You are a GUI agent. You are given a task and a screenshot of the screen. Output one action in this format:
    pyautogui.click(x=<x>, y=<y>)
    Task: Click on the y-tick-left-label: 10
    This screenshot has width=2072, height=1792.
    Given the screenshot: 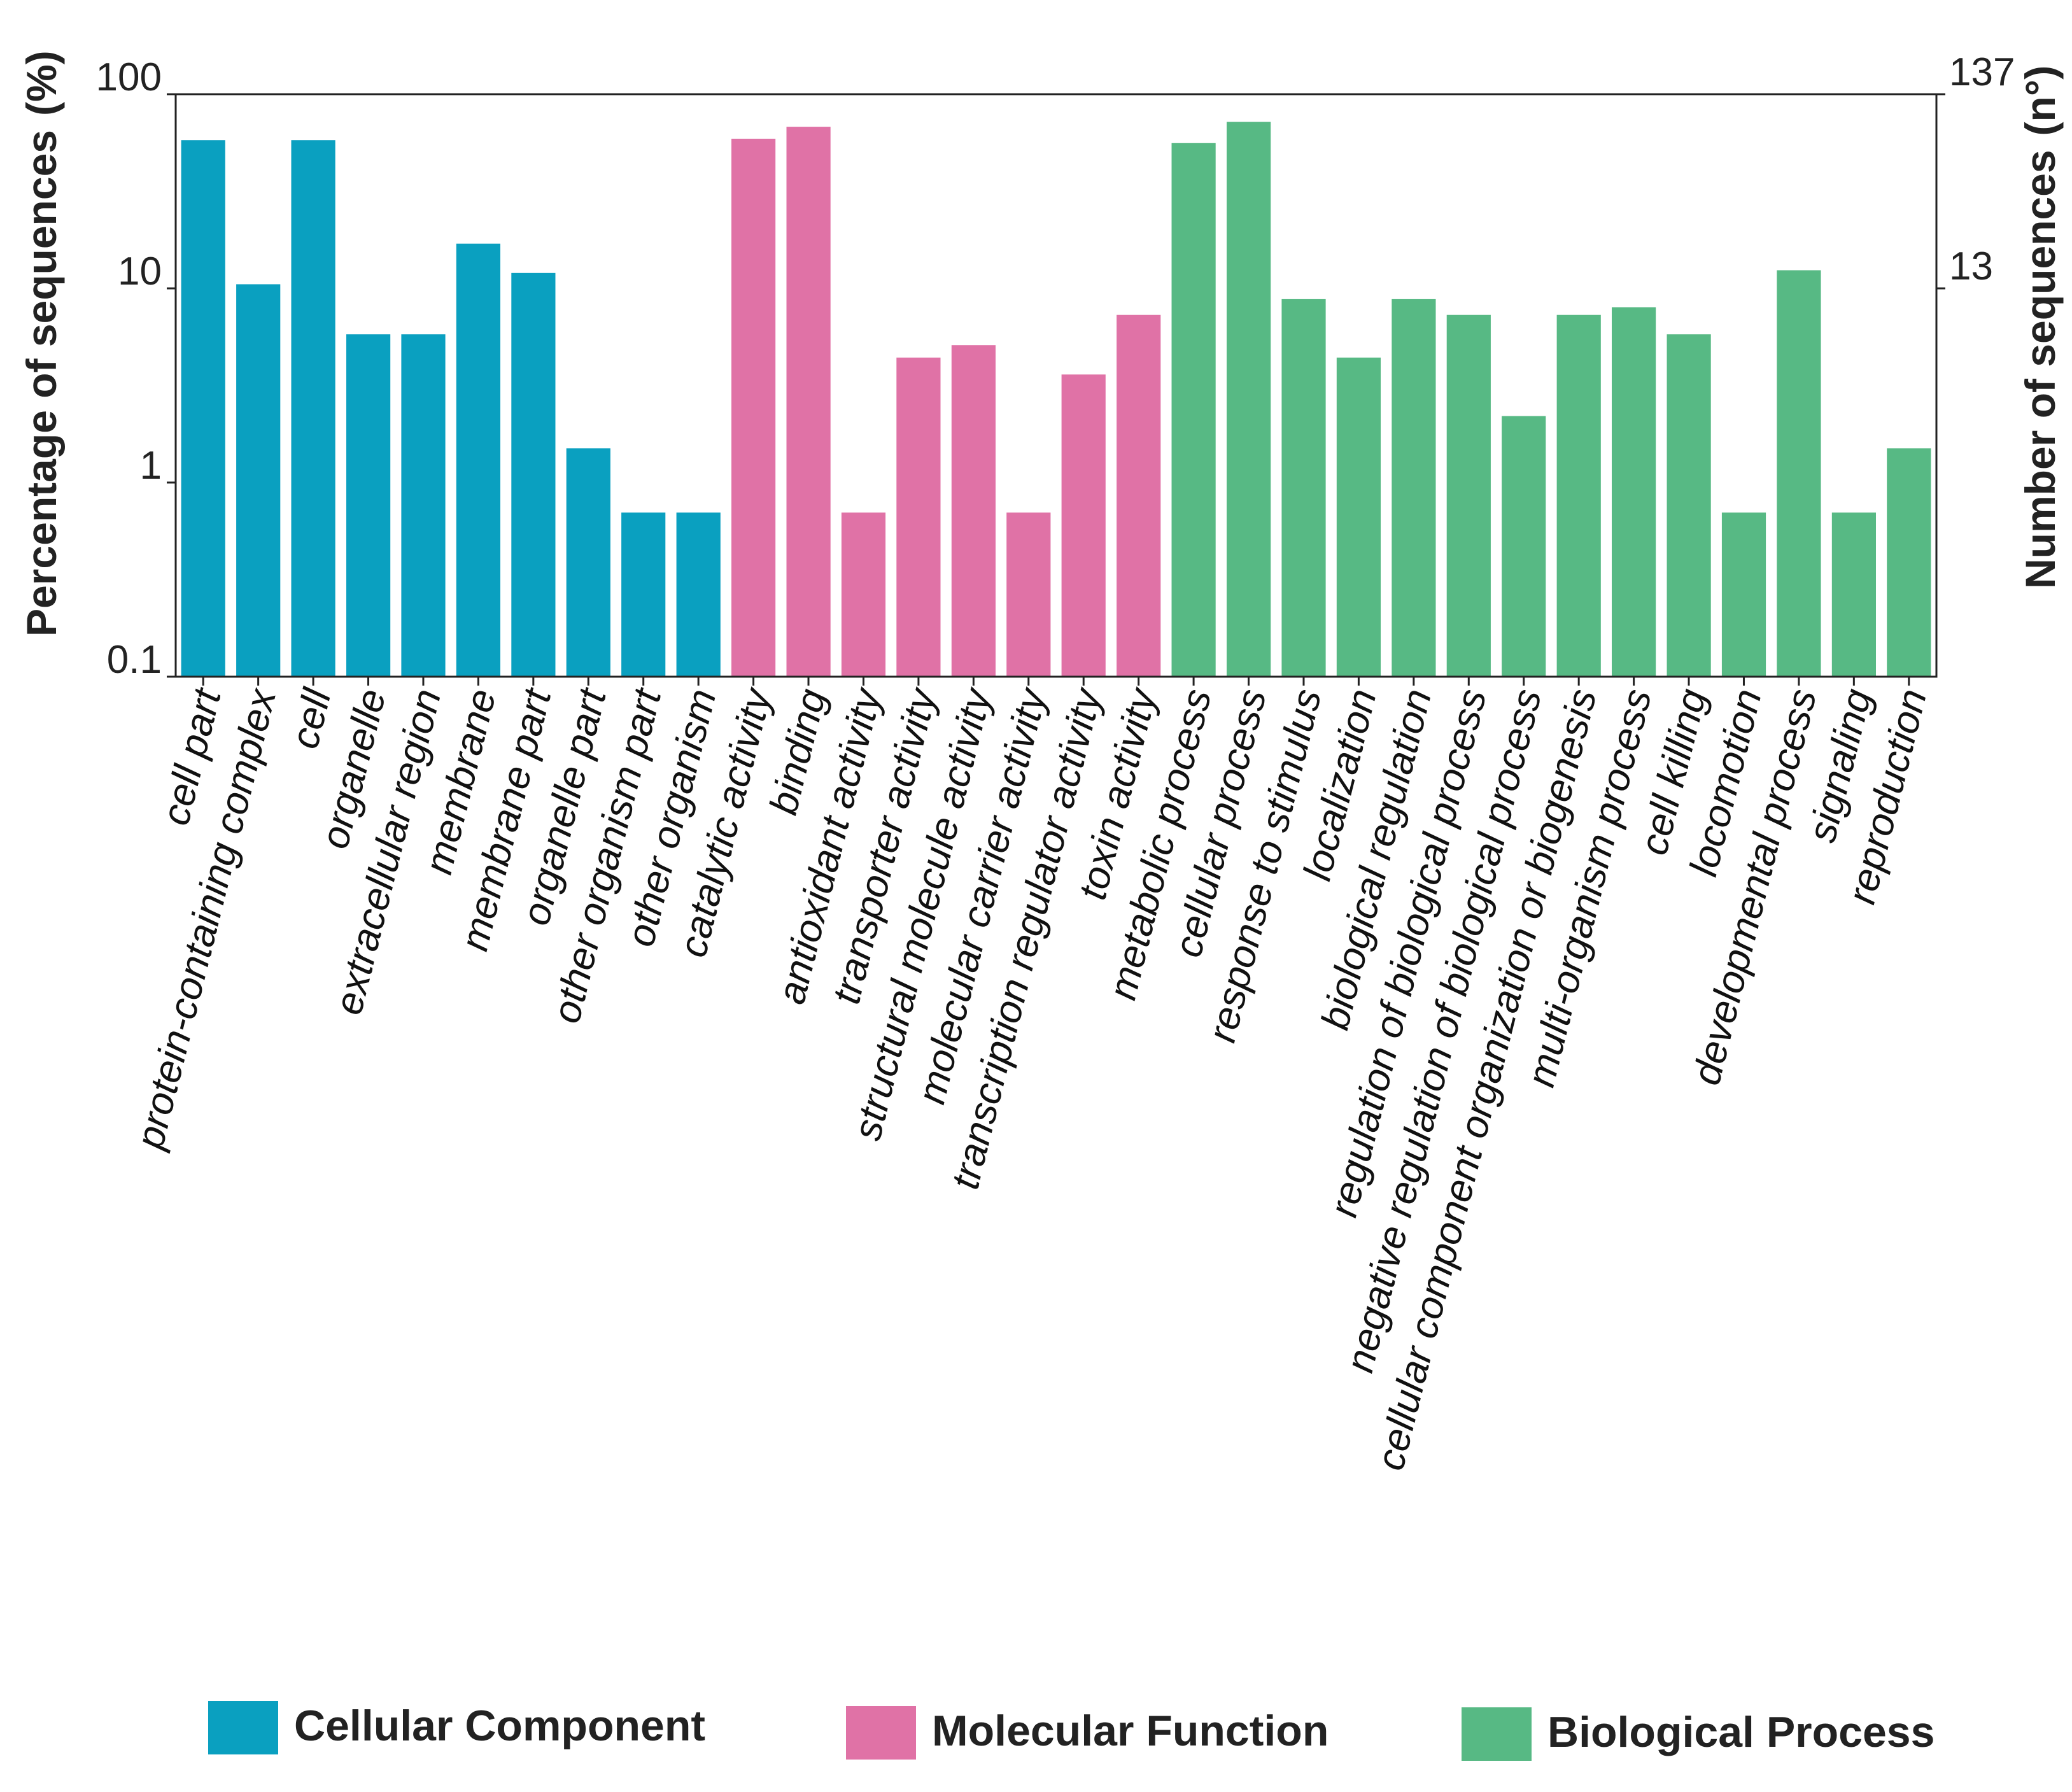 What is the action you would take?
    pyautogui.click(x=140, y=271)
    